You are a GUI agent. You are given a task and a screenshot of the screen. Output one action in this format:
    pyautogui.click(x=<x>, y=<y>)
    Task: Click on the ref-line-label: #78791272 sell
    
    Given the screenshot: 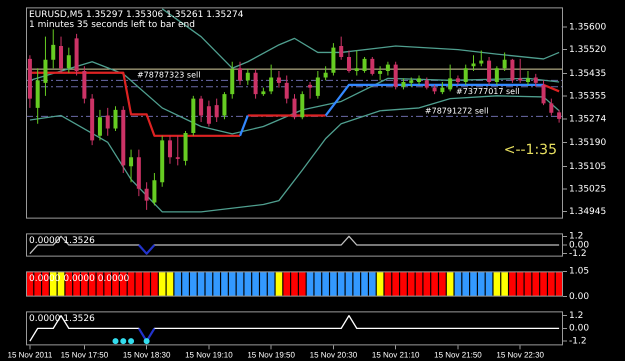 What is the action you would take?
    pyautogui.click(x=456, y=111)
    